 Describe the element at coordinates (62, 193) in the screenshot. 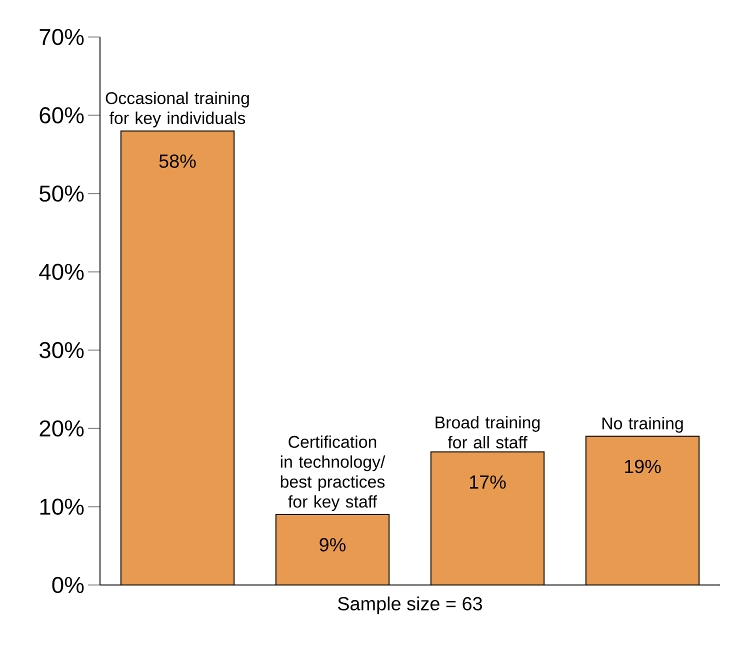

I see `y-tick-label: 50%` at that location.